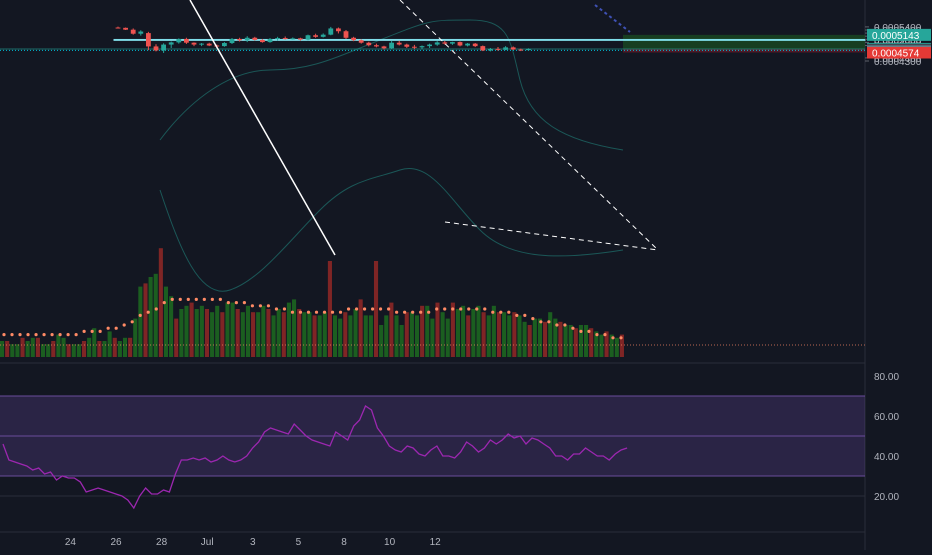 Image resolution: width=932 pixels, height=555 pixels. I want to click on price-label-box, so click(899, 34).